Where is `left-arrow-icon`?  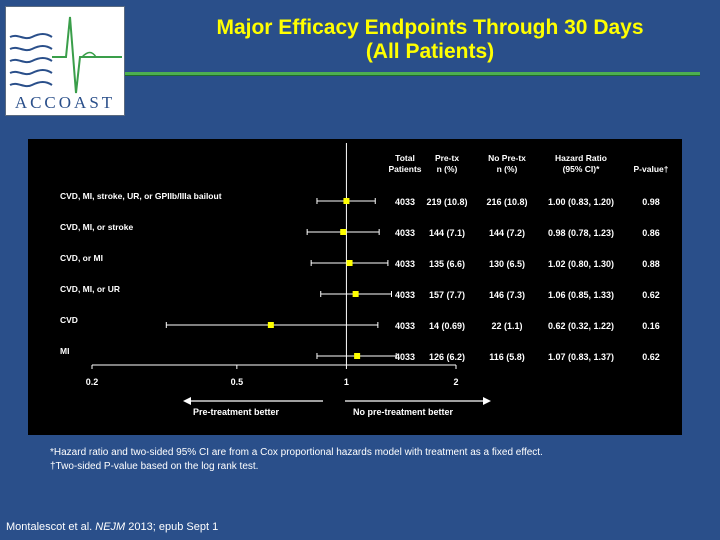 left-arrow-icon is located at coordinates (187, 401).